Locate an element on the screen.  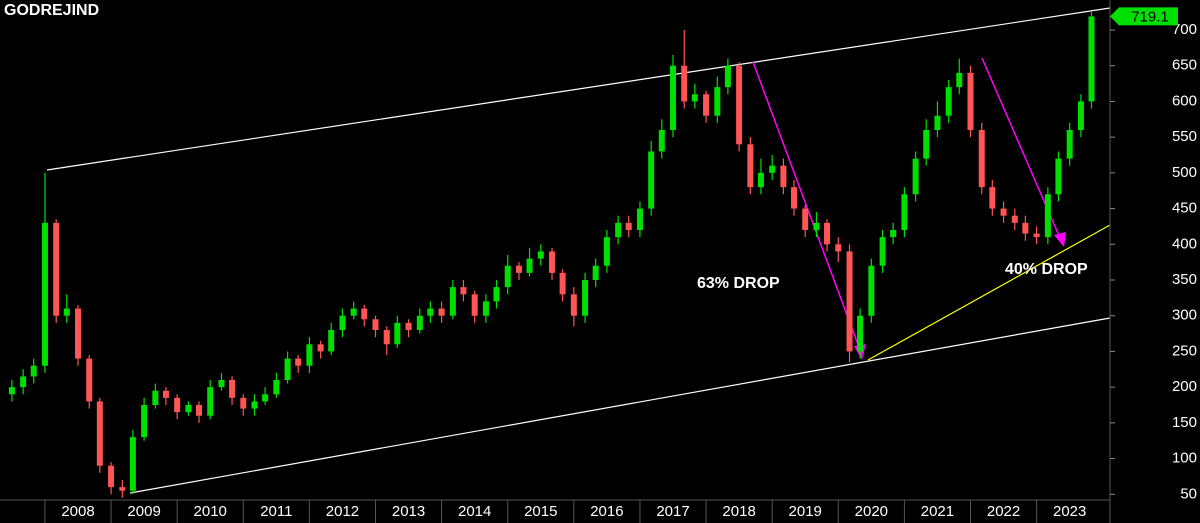
y-tick-label: 300 is located at coordinates (1184, 315).